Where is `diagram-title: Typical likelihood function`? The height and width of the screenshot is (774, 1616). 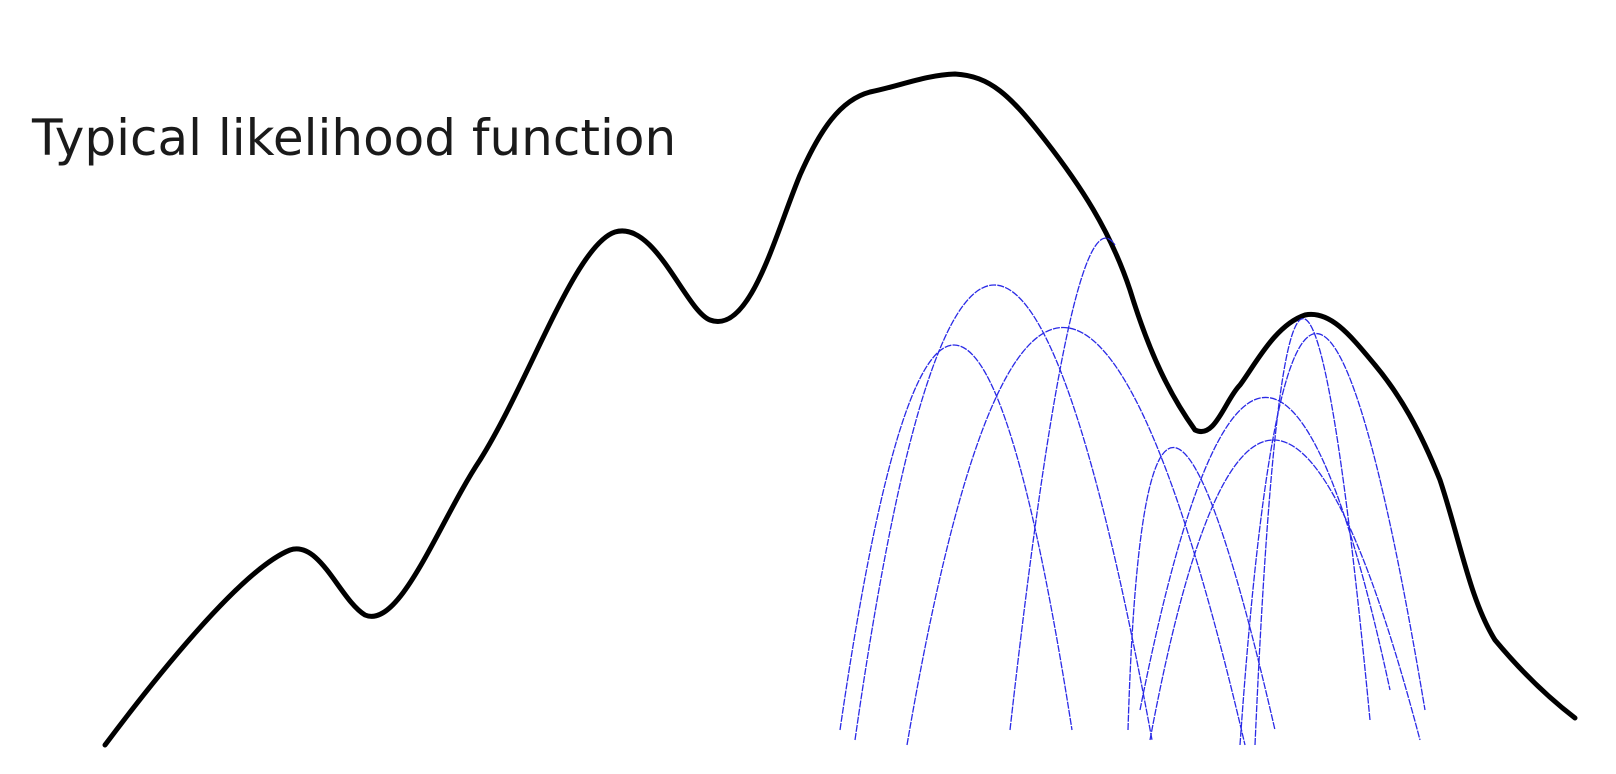 diagram-title: Typical likelihood function is located at coordinates (354, 138).